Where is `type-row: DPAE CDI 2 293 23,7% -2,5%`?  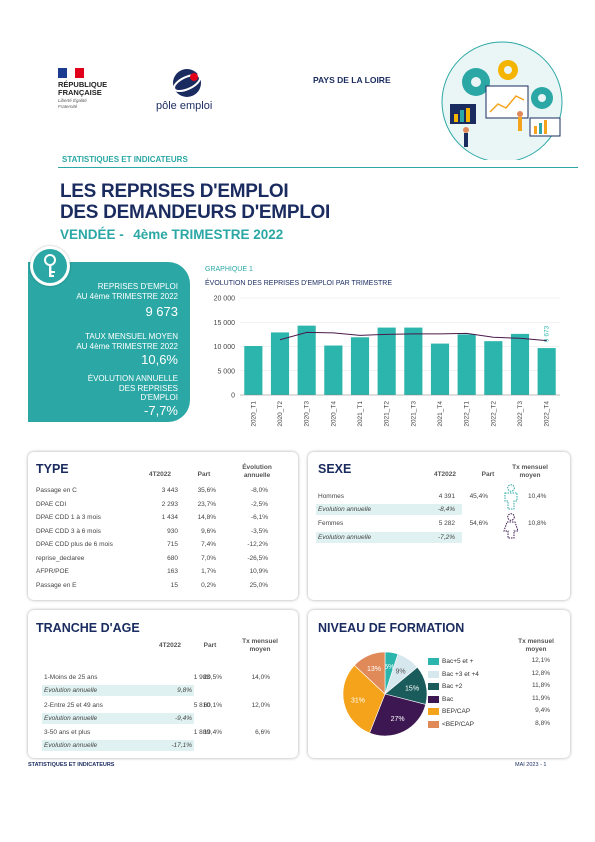
type-row: DPAE CDI 2 293 23,7% -2,5% is located at coordinates (163, 504).